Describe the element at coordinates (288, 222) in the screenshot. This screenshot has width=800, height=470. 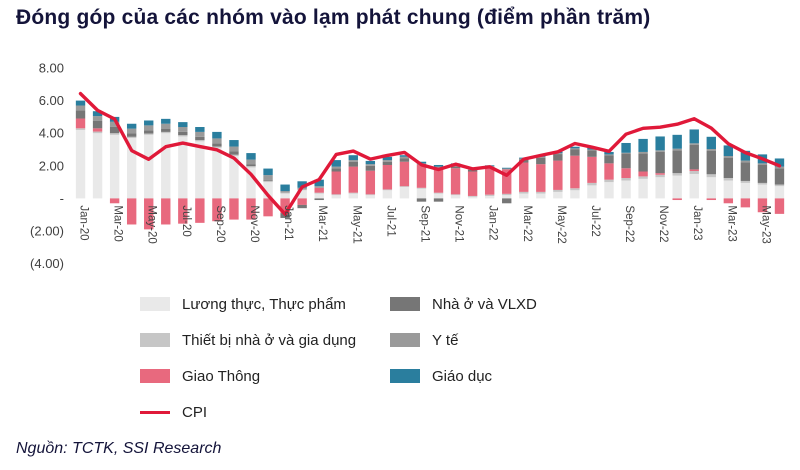
I see `x-axis-tick-label: Jan-21` at that location.